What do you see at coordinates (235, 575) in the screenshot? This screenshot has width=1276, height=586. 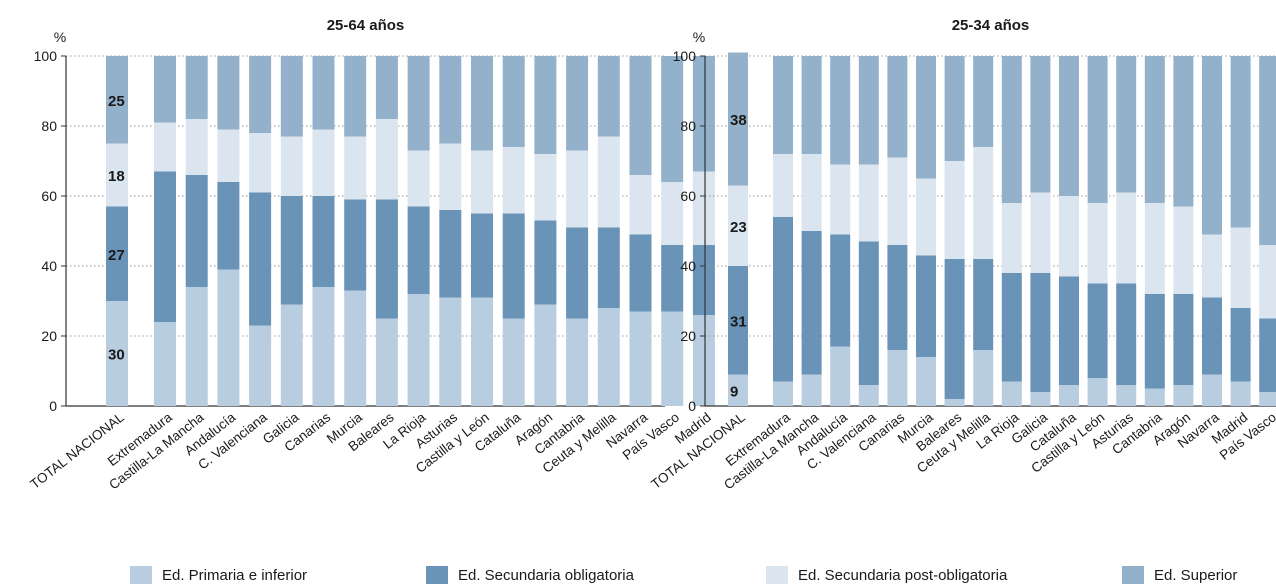 I see `legend-label-primaria: Ed. Primaria e inferior` at bounding box center [235, 575].